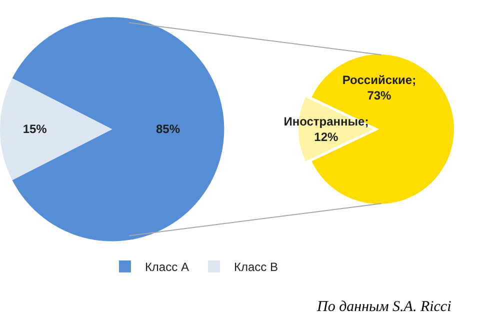 The width and height of the screenshot is (477, 323). What do you see at coordinates (256, 267) in the screenshot?
I see `legend-label: Класс B` at bounding box center [256, 267].